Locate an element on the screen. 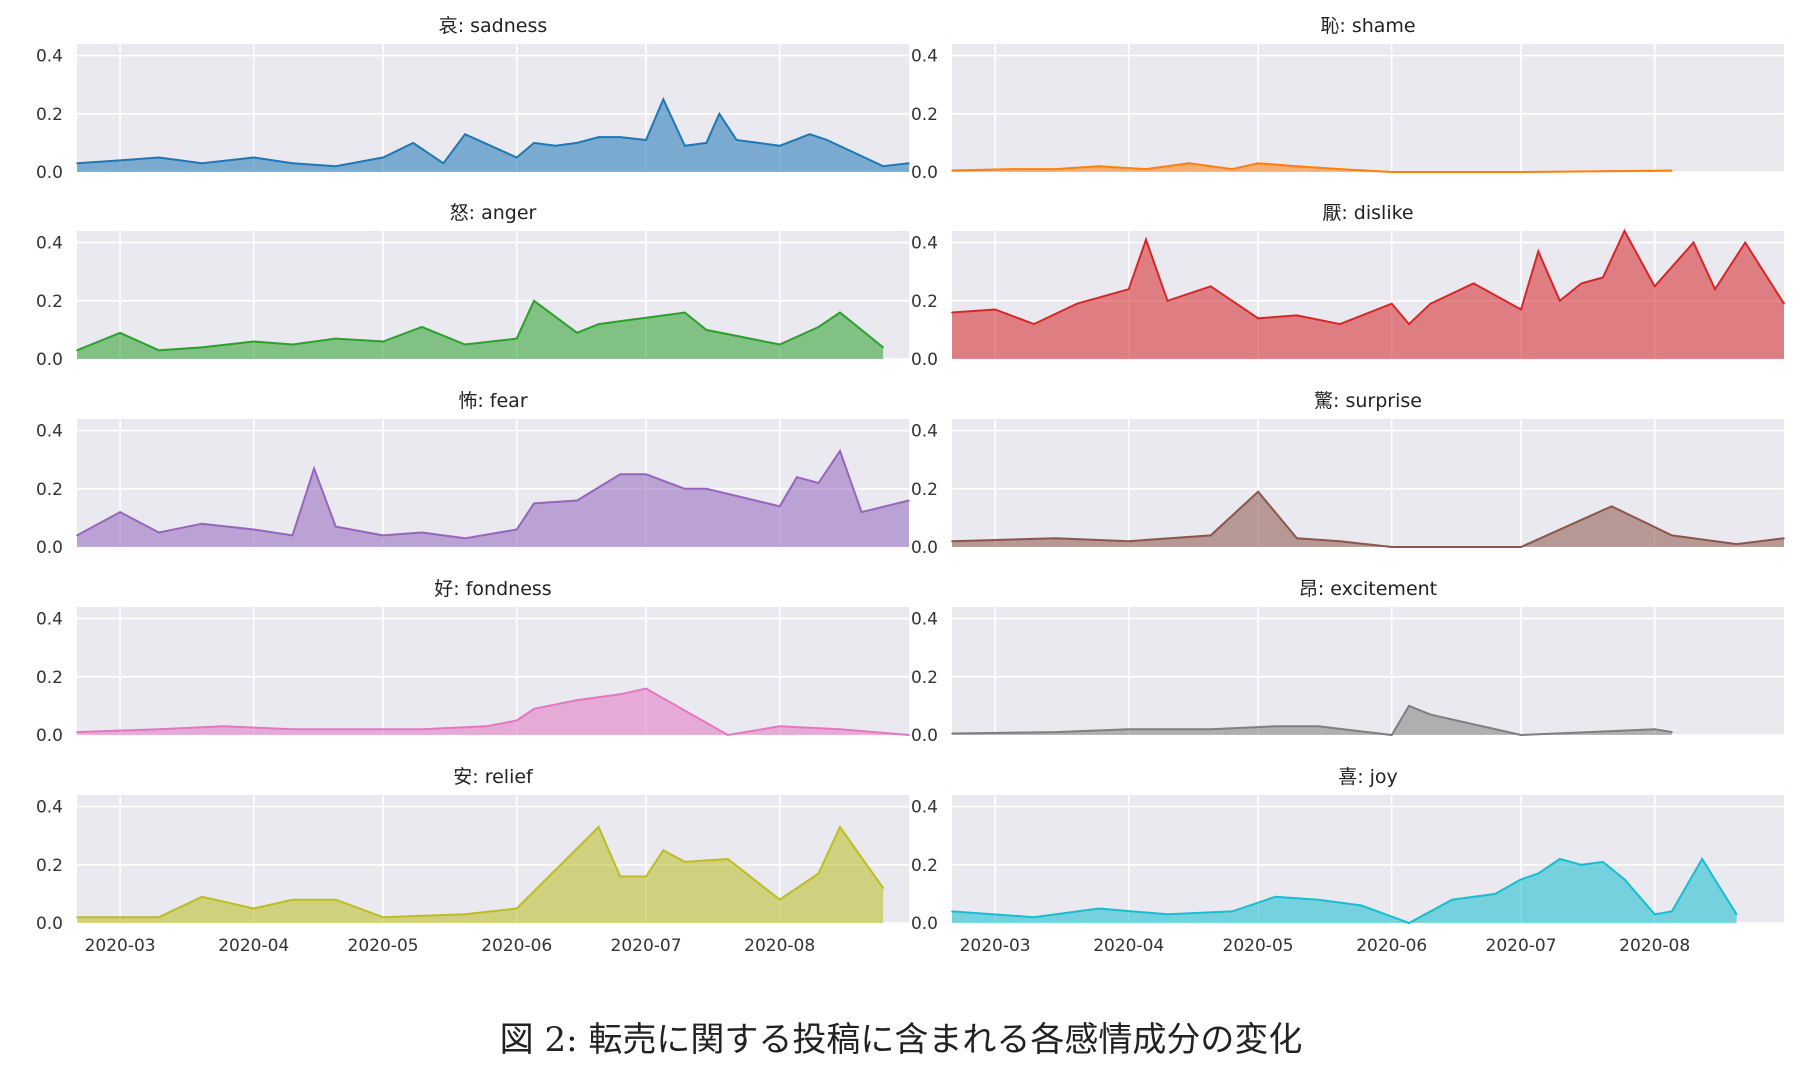 The height and width of the screenshot is (1074, 1802). x-tick-label: 2020-08 is located at coordinates (779, 946).